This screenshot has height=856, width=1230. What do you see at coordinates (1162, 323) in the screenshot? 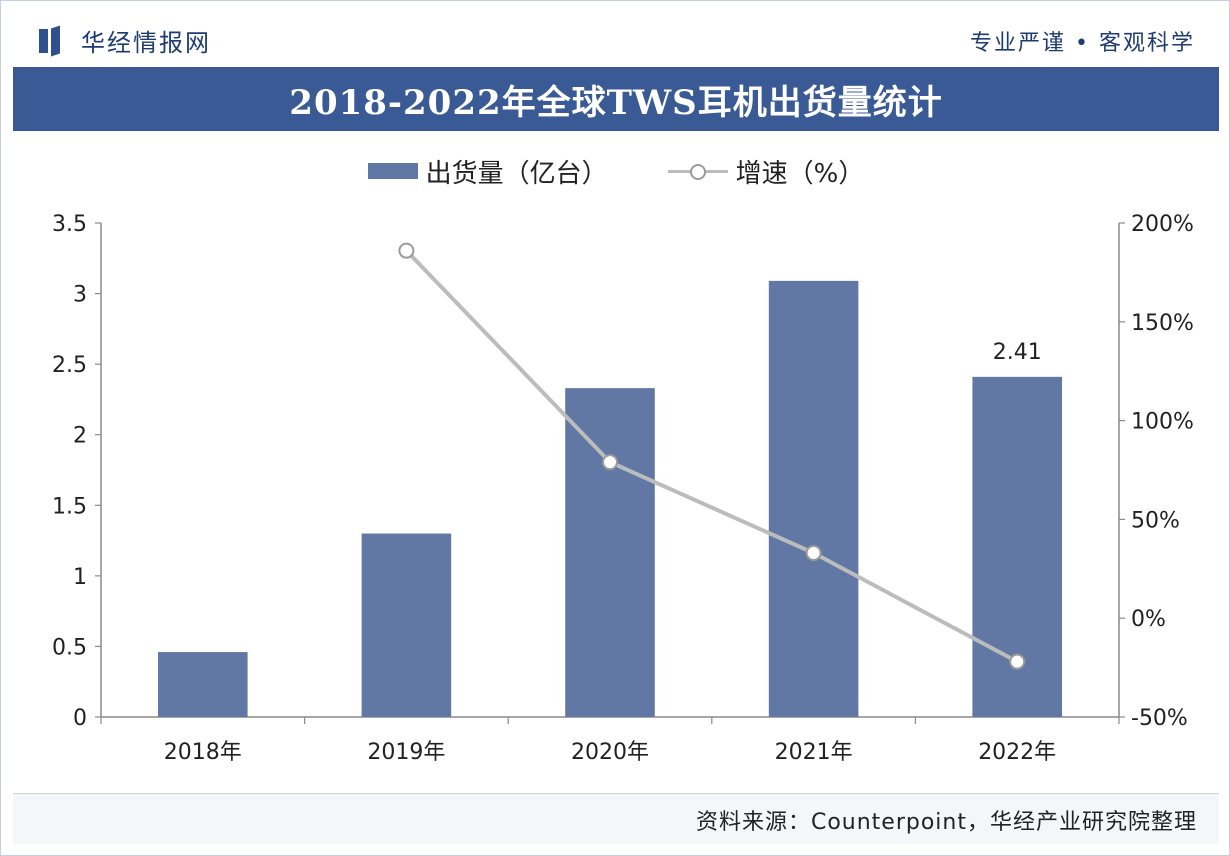
I see `y-right-tick-label: 150%` at bounding box center [1162, 323].